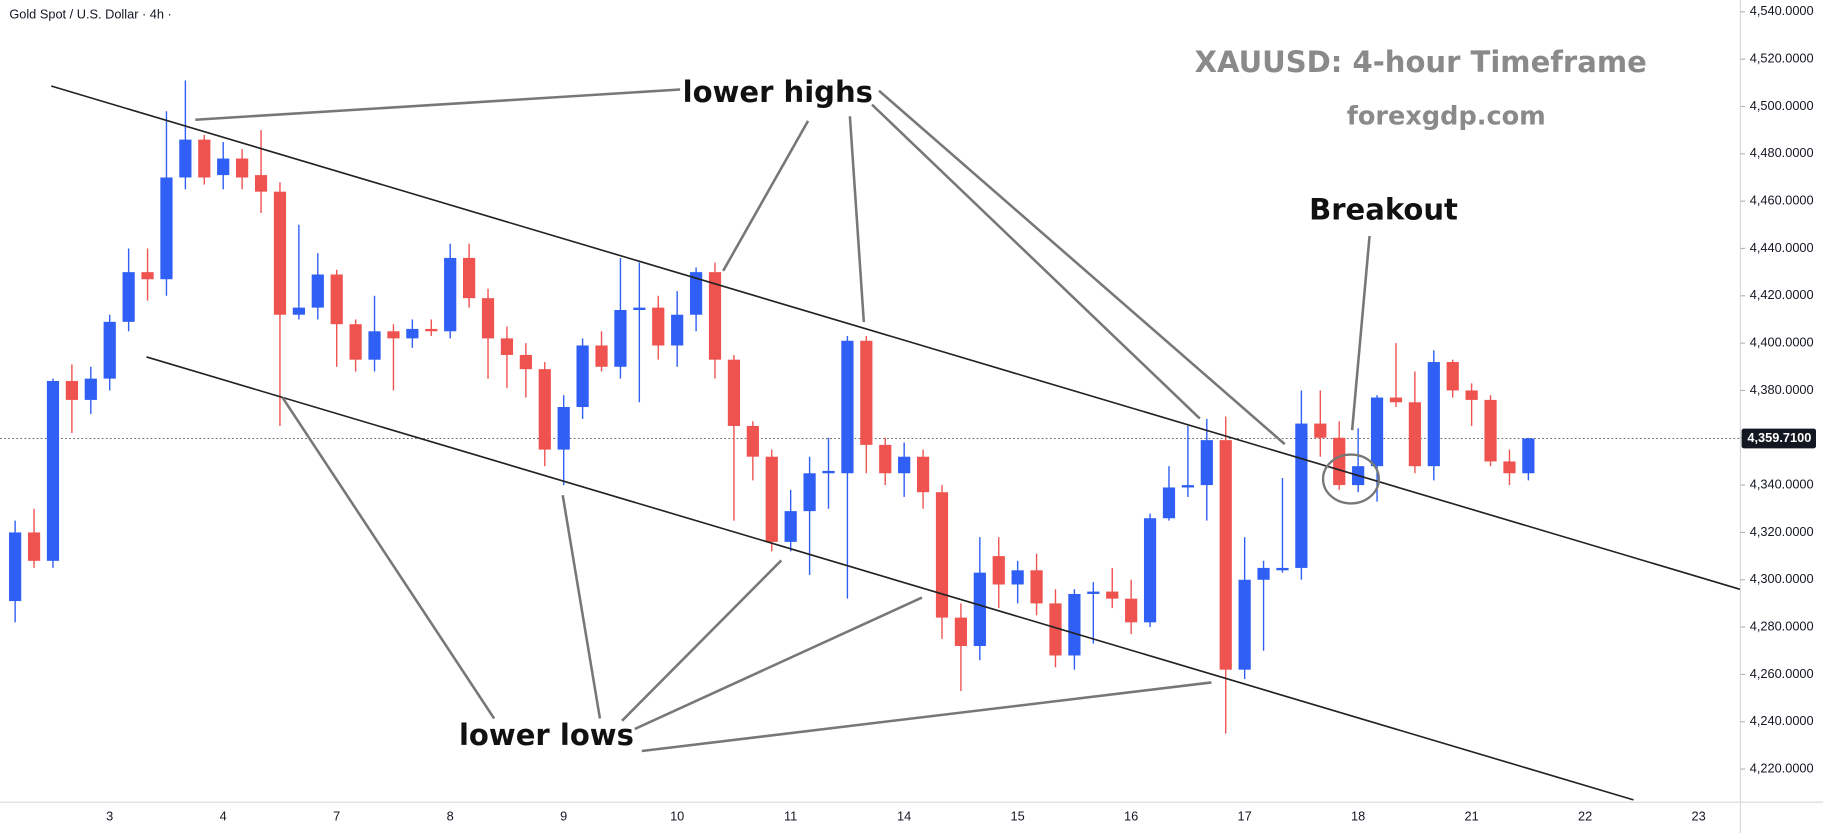 The width and height of the screenshot is (1823, 833). Describe the element at coordinates (1782, 389) in the screenshot. I see `y-tick-label: 4,380.0000` at that location.